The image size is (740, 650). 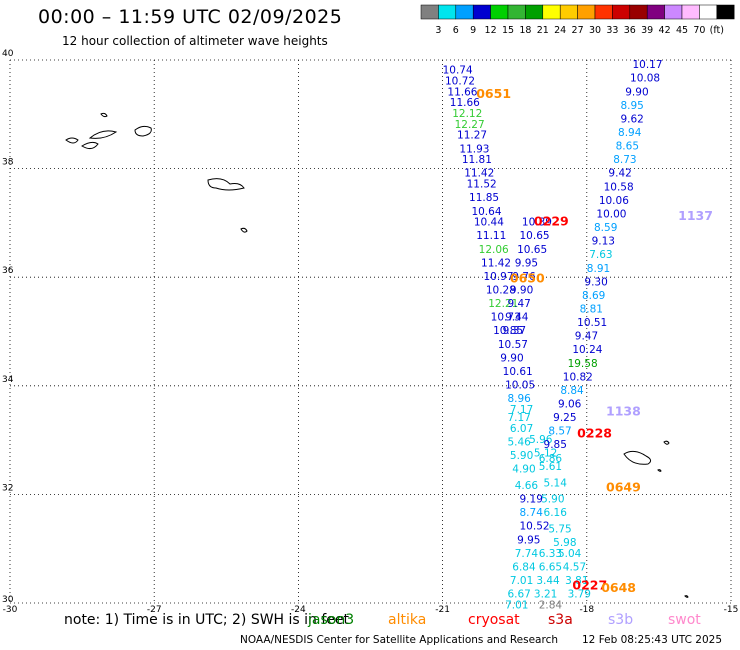 I want to click on wave-height-value: 11.27, so click(x=472, y=136).